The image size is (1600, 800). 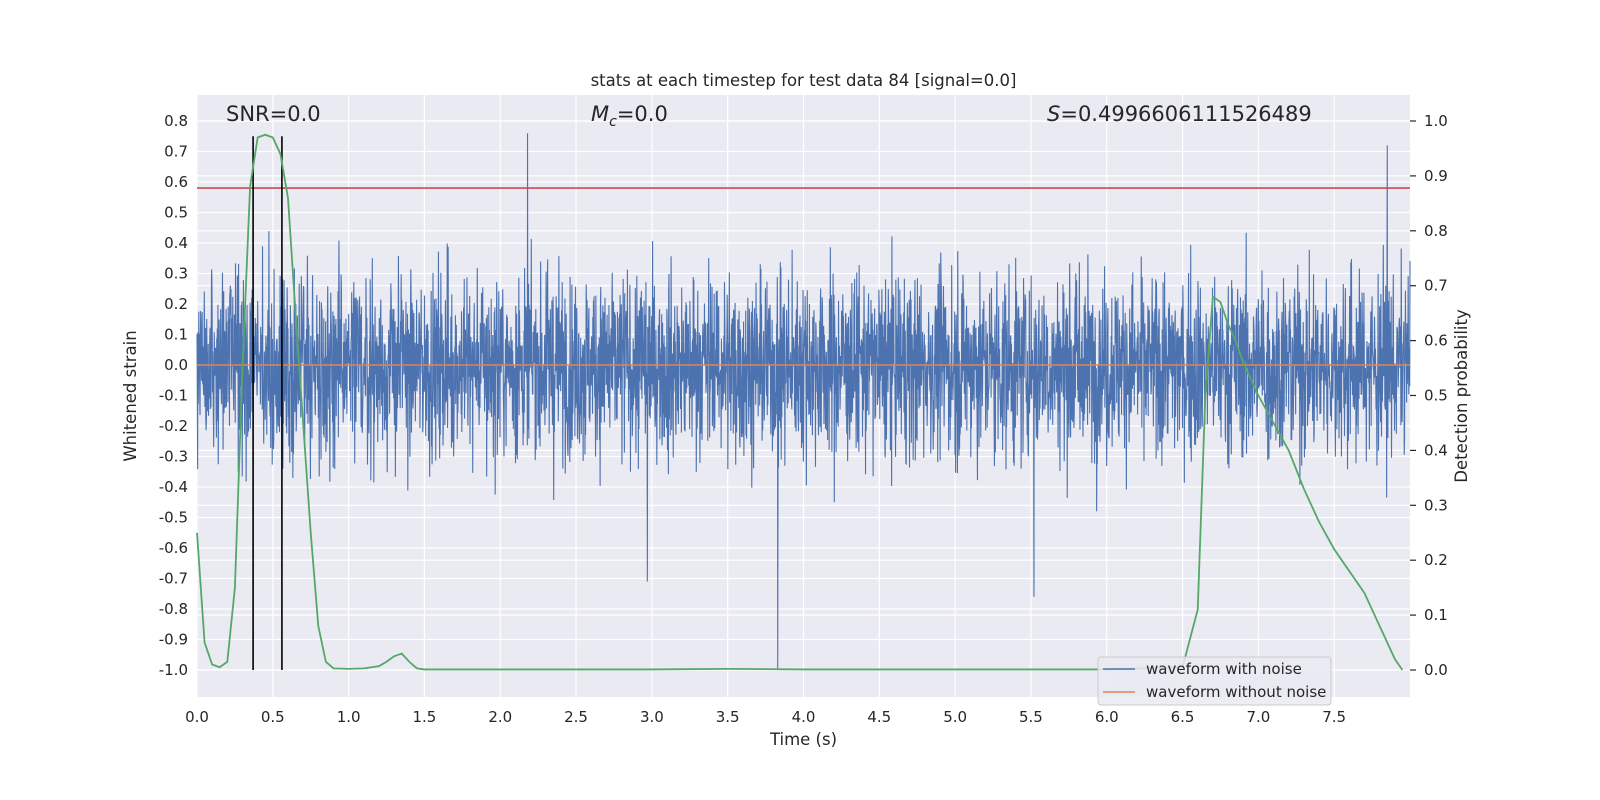 What do you see at coordinates (176, 152) in the screenshot?
I see `y-left-tick-label: 0.7` at bounding box center [176, 152].